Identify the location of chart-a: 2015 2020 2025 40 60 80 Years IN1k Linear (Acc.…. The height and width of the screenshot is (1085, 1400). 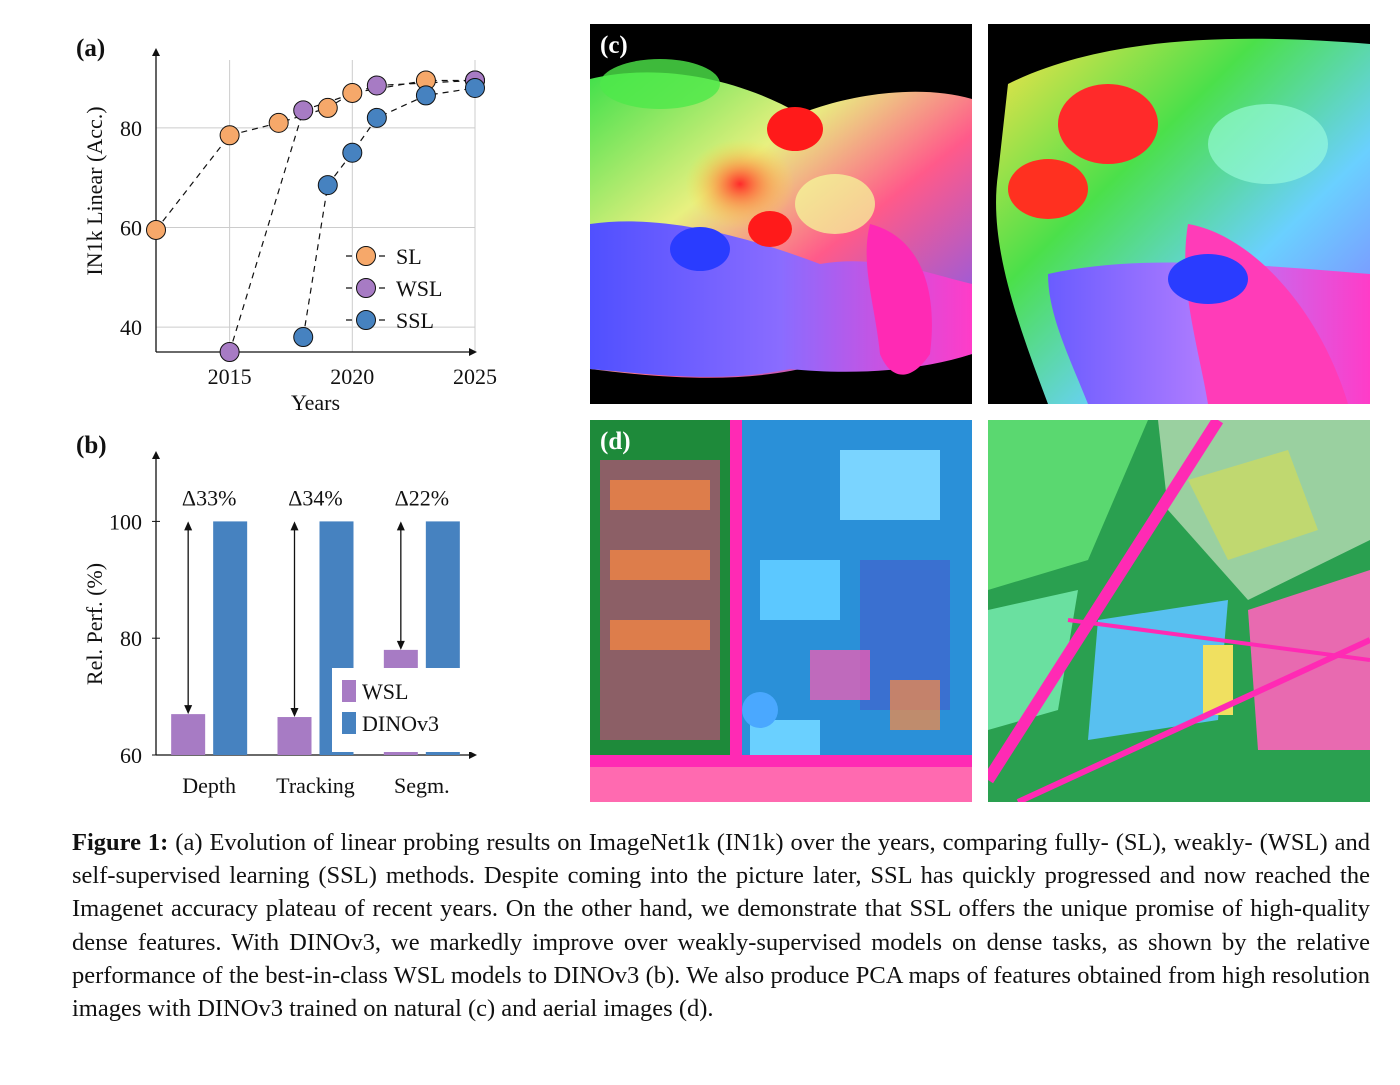
(286, 225).